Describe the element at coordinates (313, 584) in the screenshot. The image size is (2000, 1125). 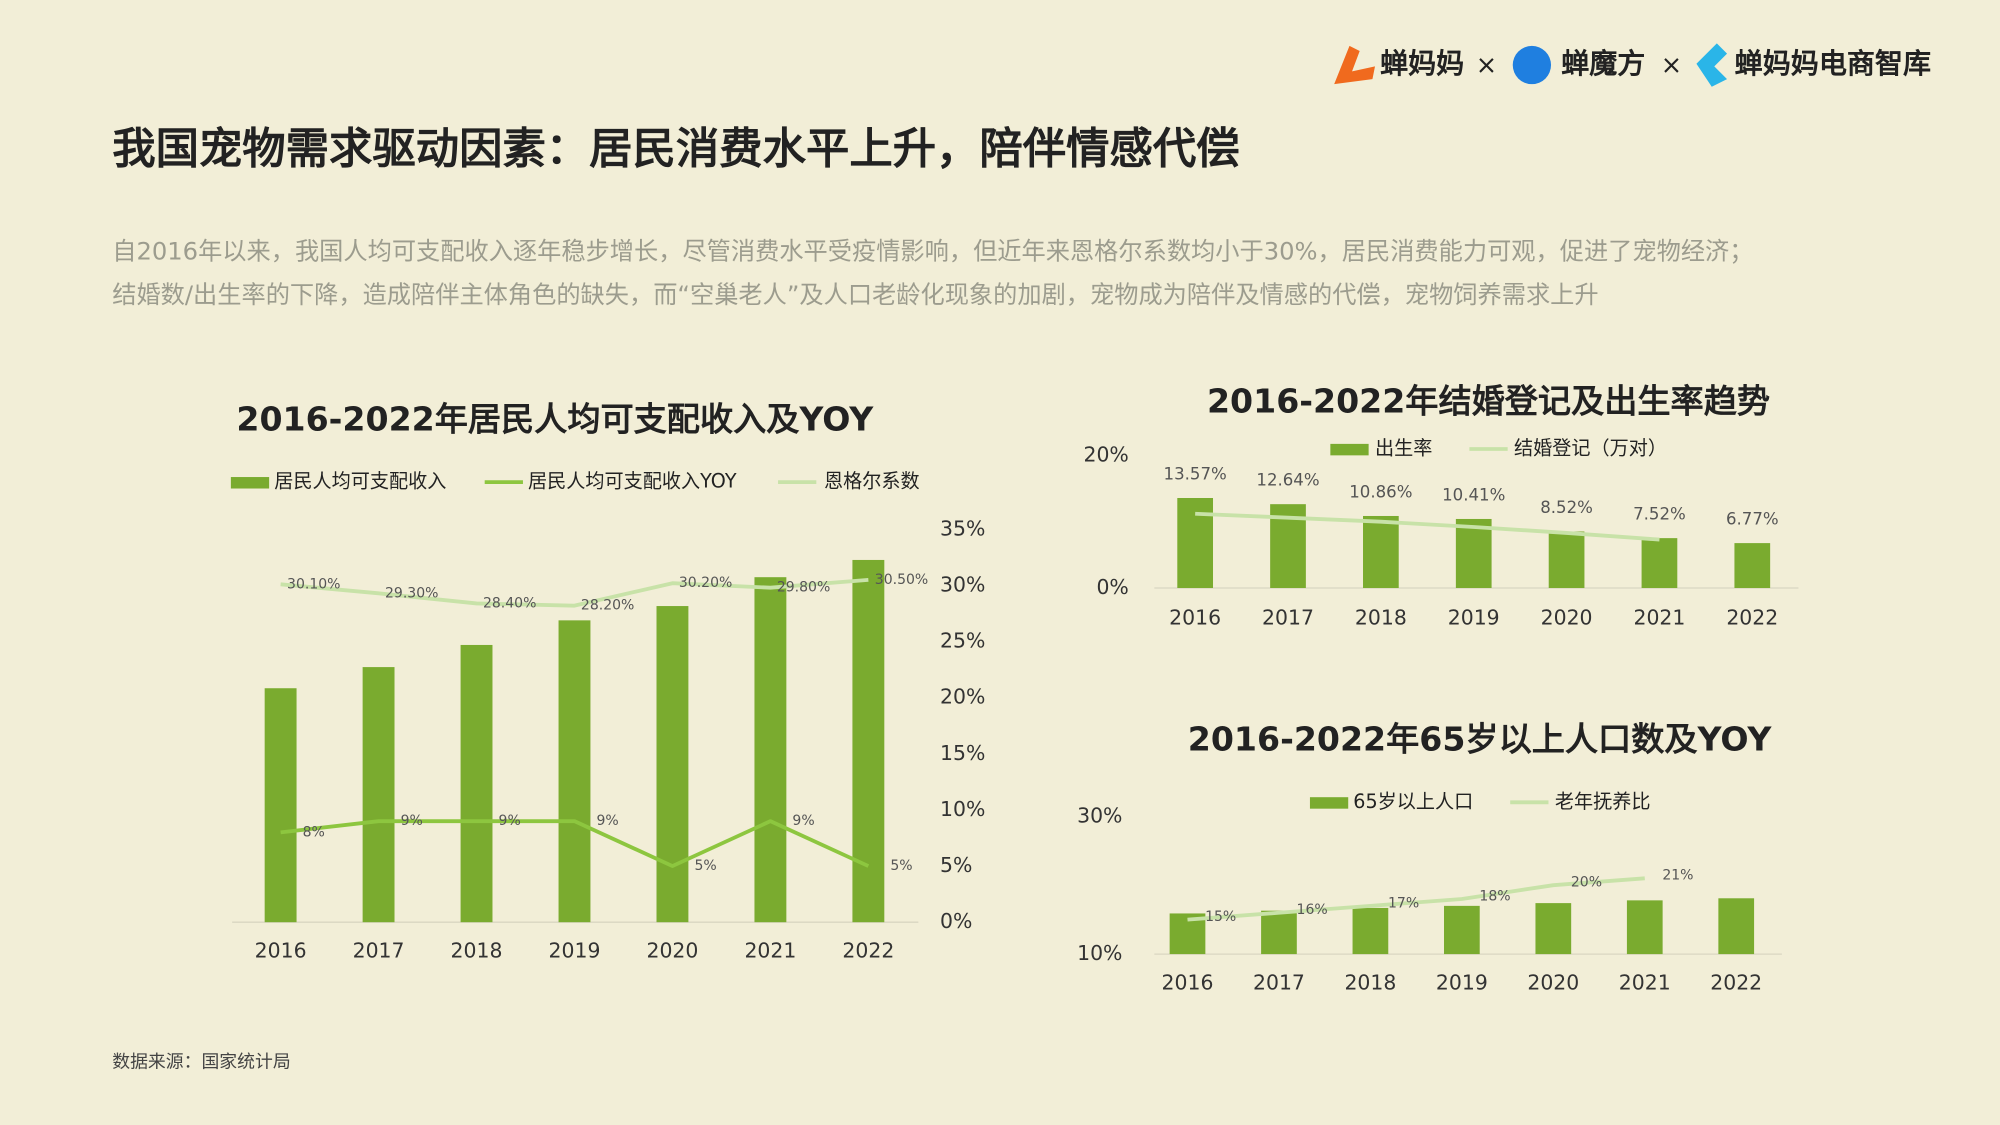
I see `data-label: 30.10%` at that location.